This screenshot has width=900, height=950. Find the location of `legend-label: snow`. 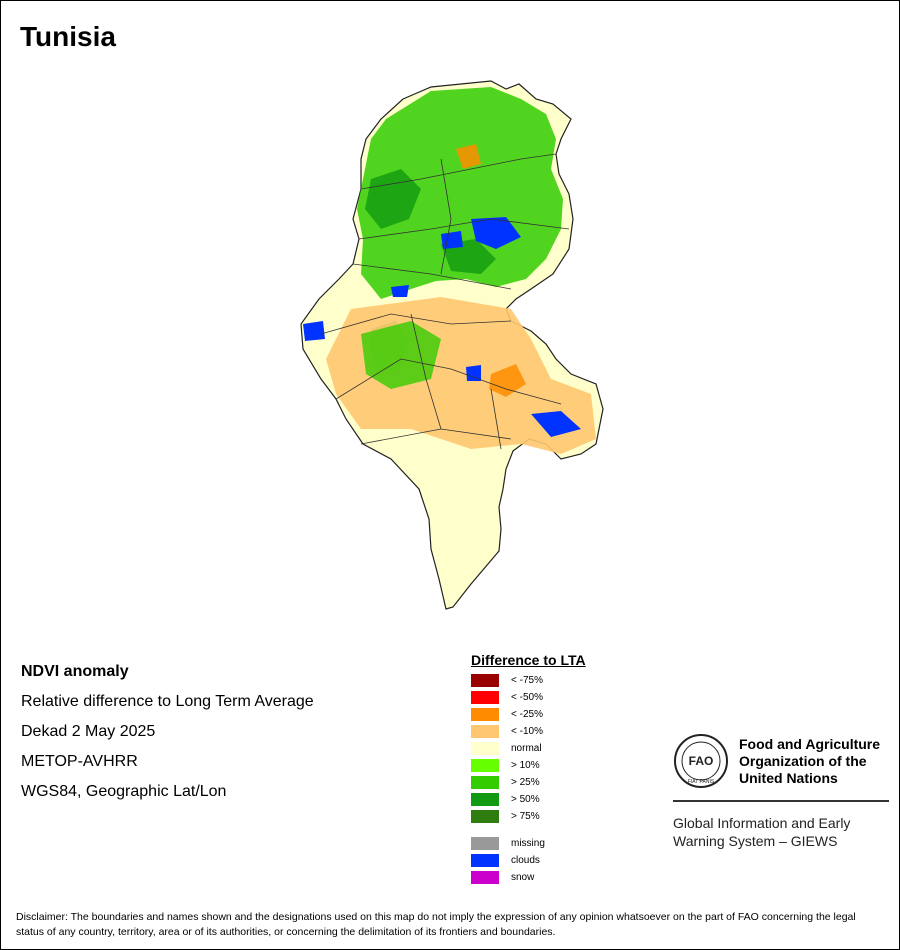

legend-label: snow is located at coordinates (523, 877).